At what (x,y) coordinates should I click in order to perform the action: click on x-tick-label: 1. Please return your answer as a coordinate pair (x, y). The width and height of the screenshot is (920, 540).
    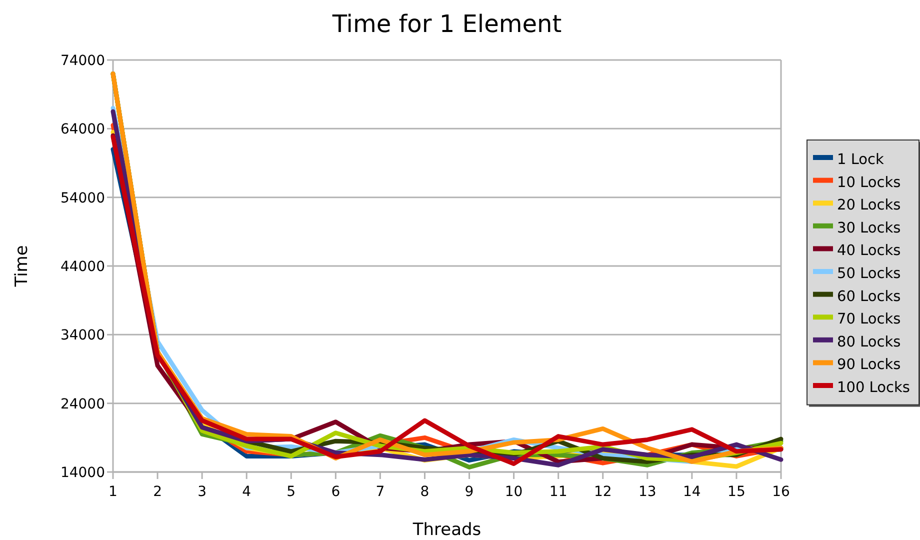
    Looking at the image, I should click on (113, 492).